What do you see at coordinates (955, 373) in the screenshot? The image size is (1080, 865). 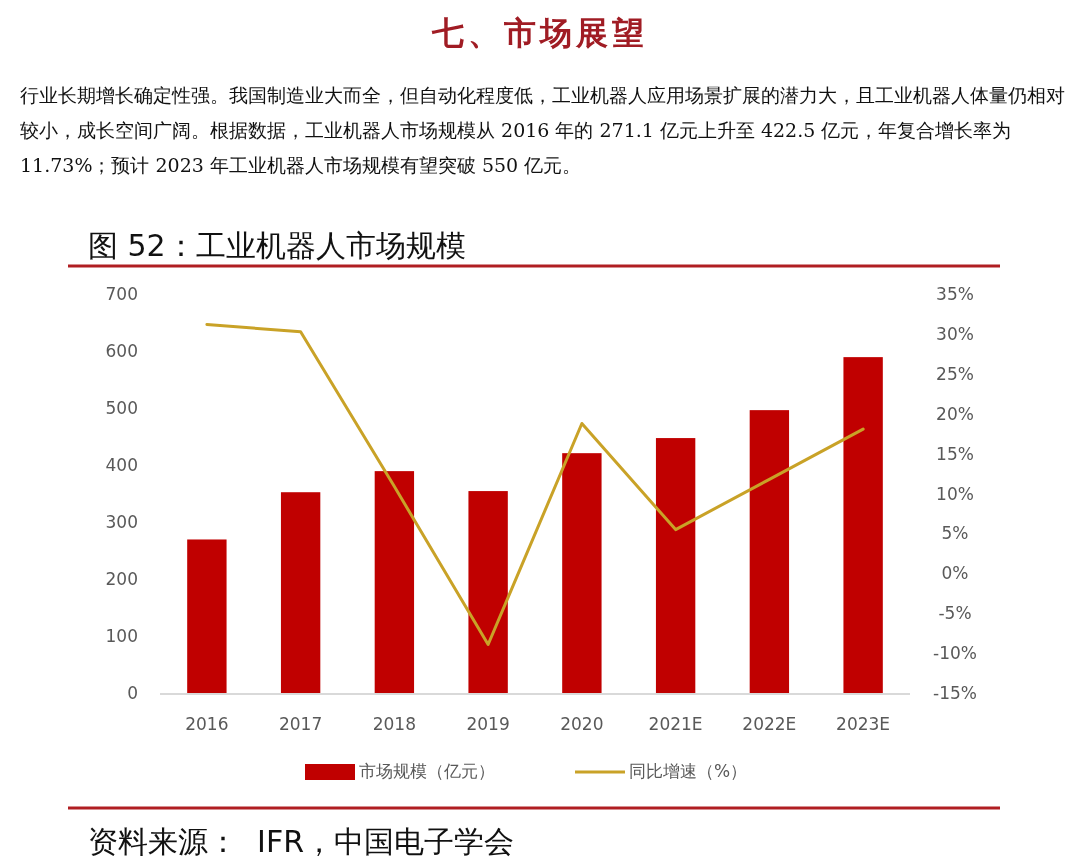 I see `y2-tick-label: 25%` at bounding box center [955, 373].